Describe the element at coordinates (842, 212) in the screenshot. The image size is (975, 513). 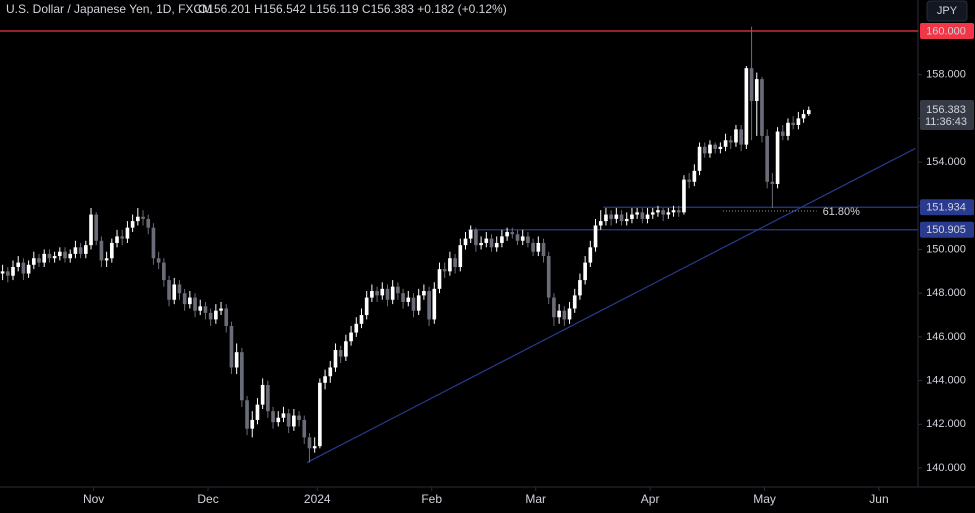
I see `fib-label: 61.80%` at that location.